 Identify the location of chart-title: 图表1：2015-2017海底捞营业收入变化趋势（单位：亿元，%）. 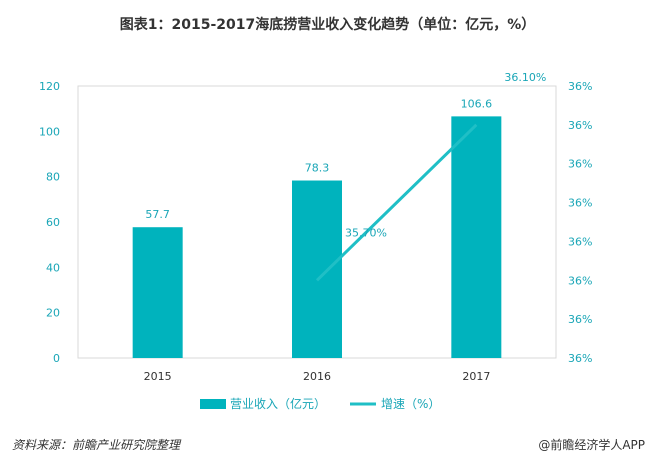
(327, 25).